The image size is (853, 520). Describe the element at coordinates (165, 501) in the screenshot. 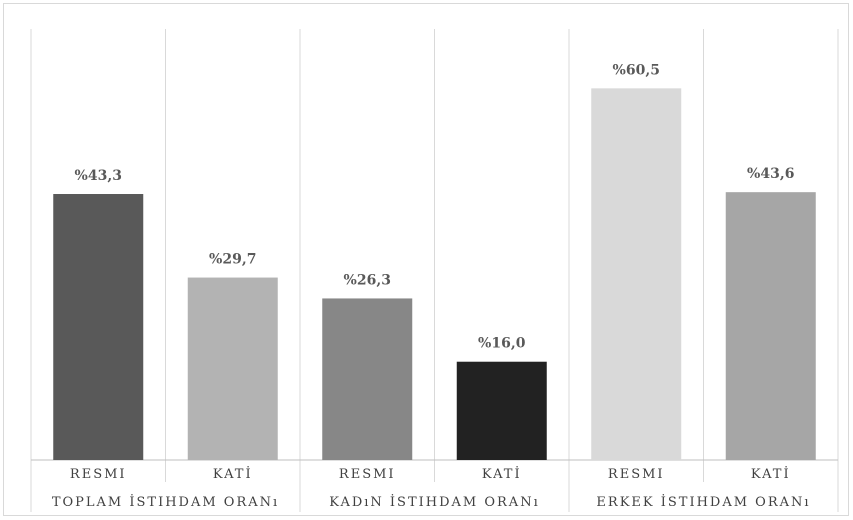

I see `x-group-label: TOPLAM İSTIHDAM ORANı` at that location.